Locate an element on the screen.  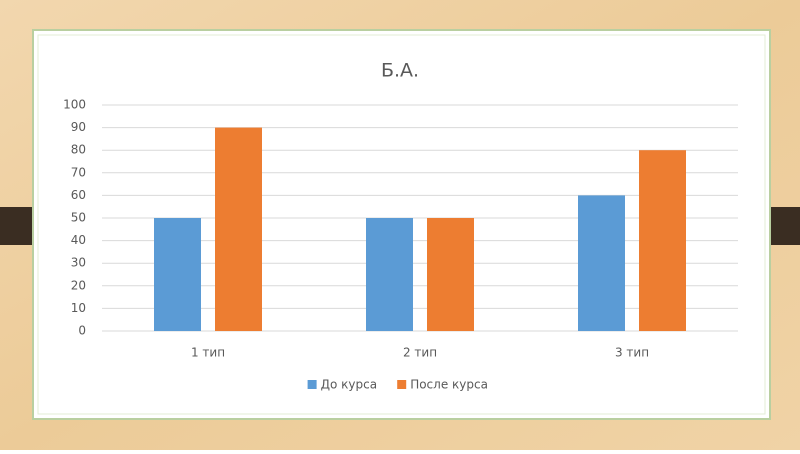
y-tick-label: 90 is located at coordinates (78, 127).